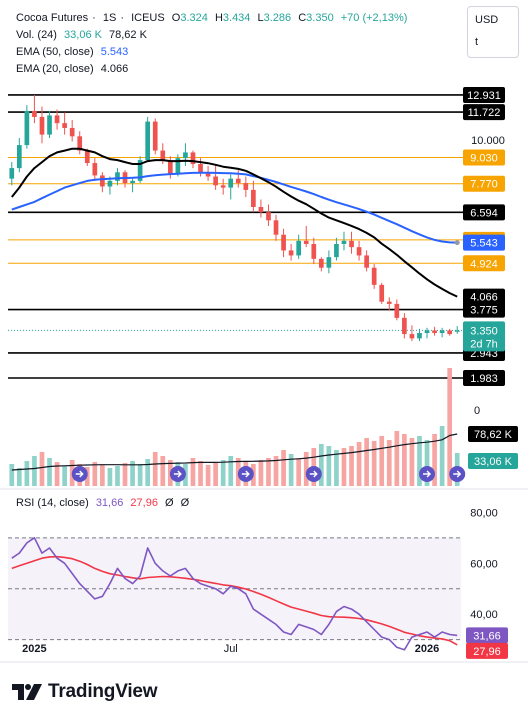 The image size is (528, 711). What do you see at coordinates (109, 18) in the screenshot?
I see `symbol-interval: 1S` at bounding box center [109, 18].